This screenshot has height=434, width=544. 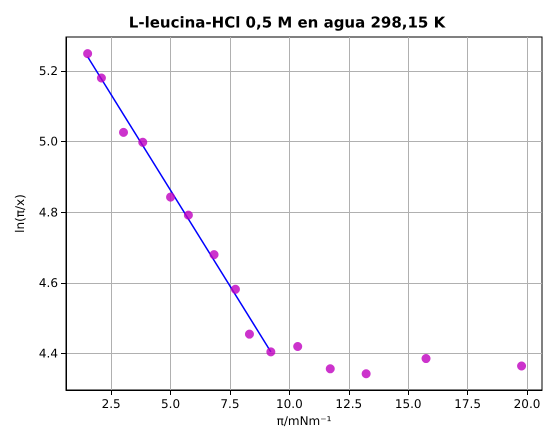 What do you see at coordinates (408, 404) in the screenshot?
I see `x-tick-label: 15.0` at bounding box center [408, 404].